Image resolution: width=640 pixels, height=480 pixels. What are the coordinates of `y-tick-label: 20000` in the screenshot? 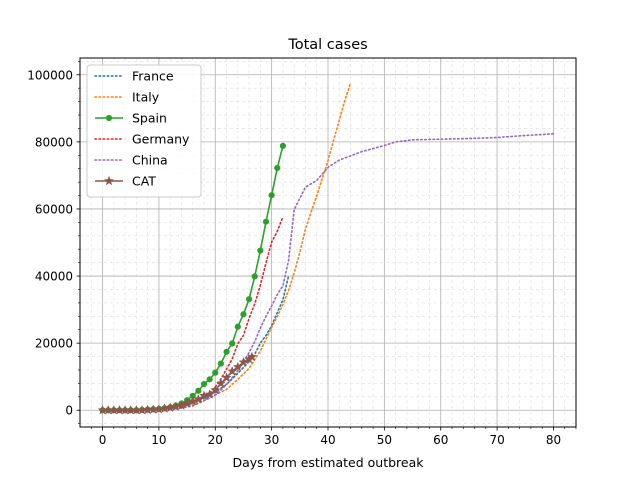 It's located at (54, 344).